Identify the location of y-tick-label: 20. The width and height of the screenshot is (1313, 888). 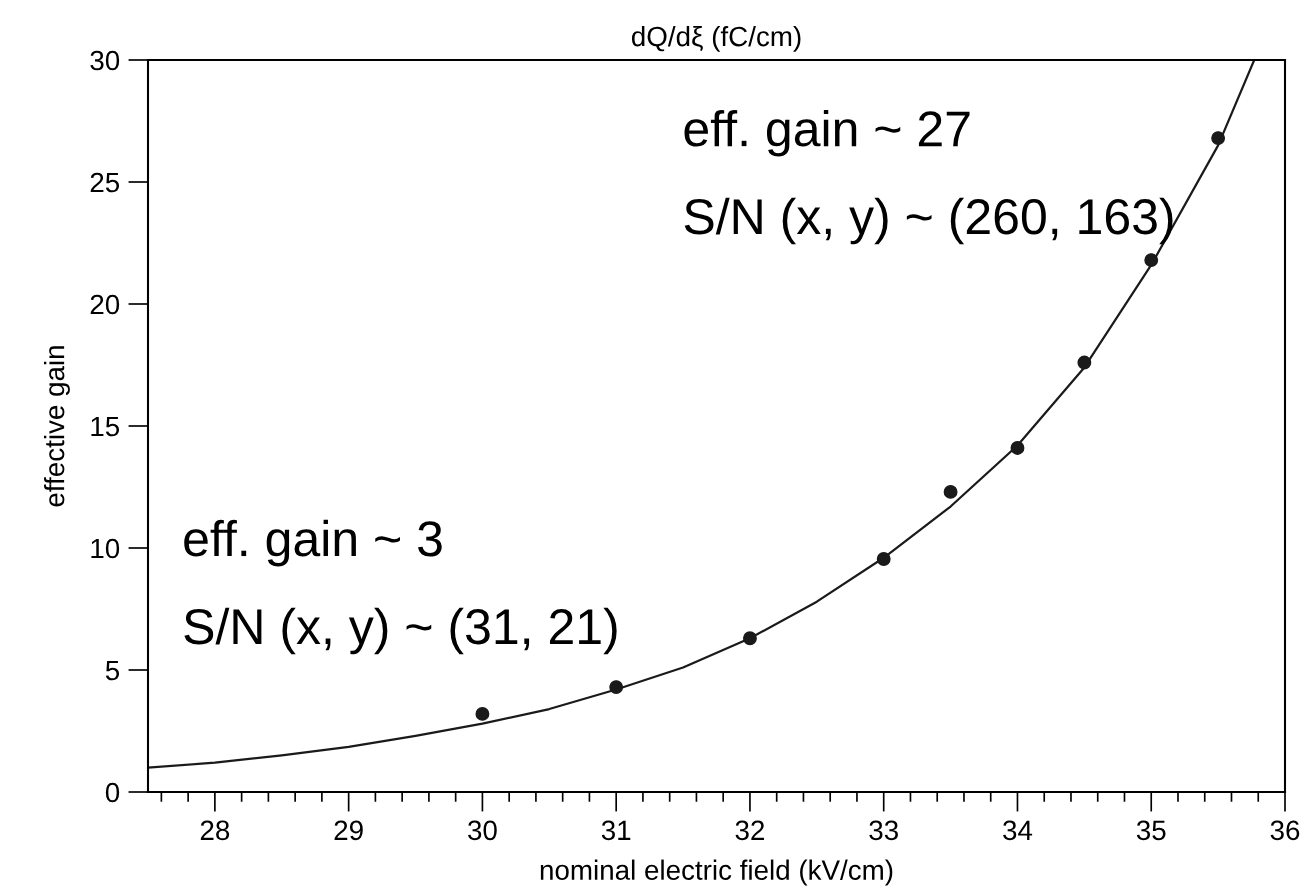
(105, 304).